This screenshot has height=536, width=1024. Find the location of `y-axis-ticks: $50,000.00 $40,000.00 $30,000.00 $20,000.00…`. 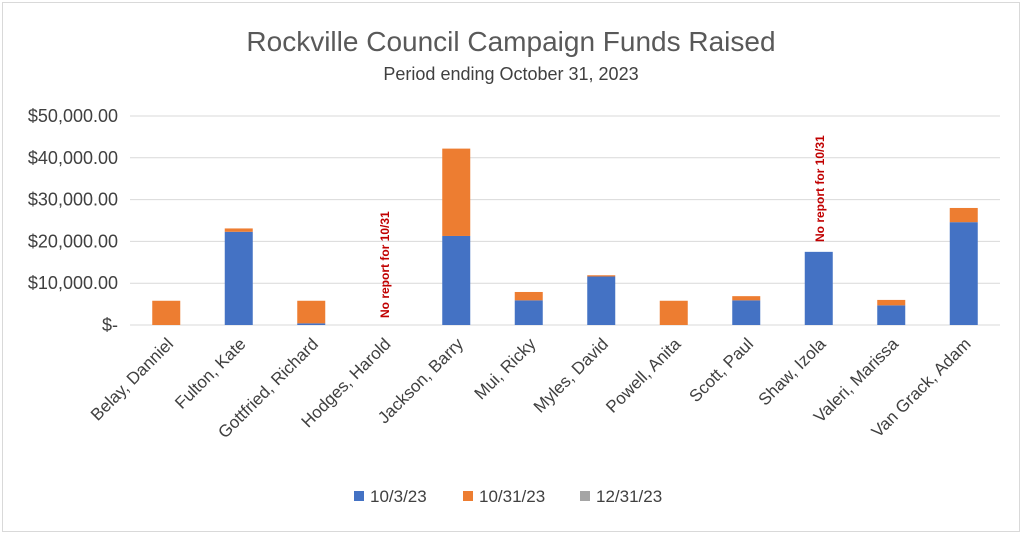

y-axis-ticks: $50,000.00 $40,000.00 $30,000.00 $20,000.00… is located at coordinates (73, 220).